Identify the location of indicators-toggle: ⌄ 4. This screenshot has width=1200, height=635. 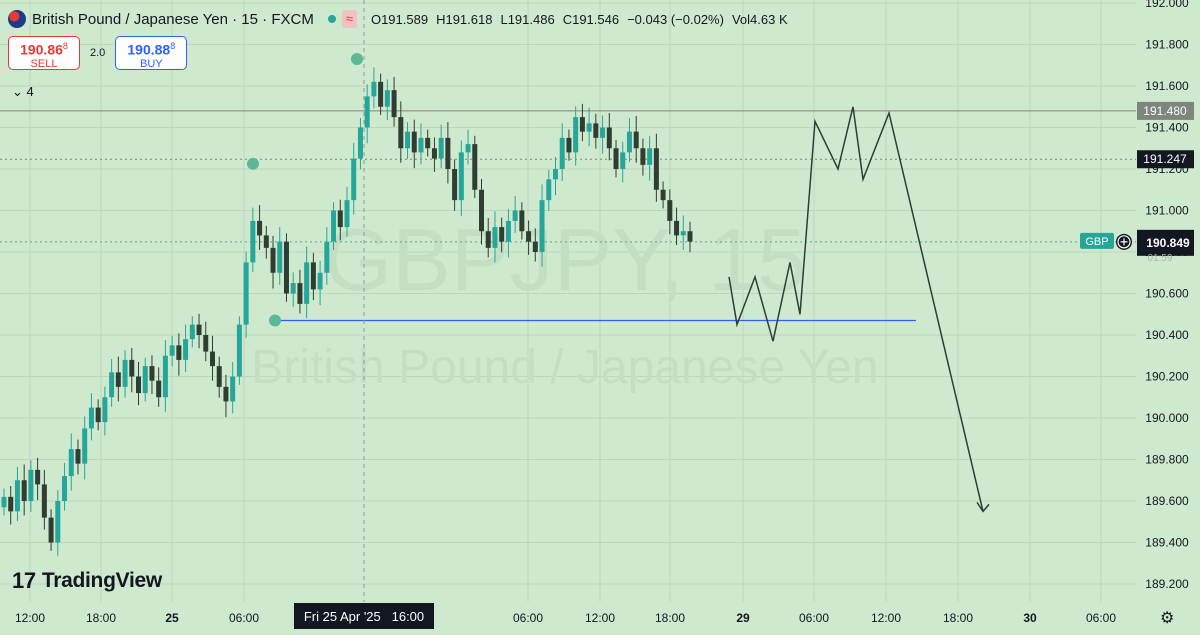
(23, 91).